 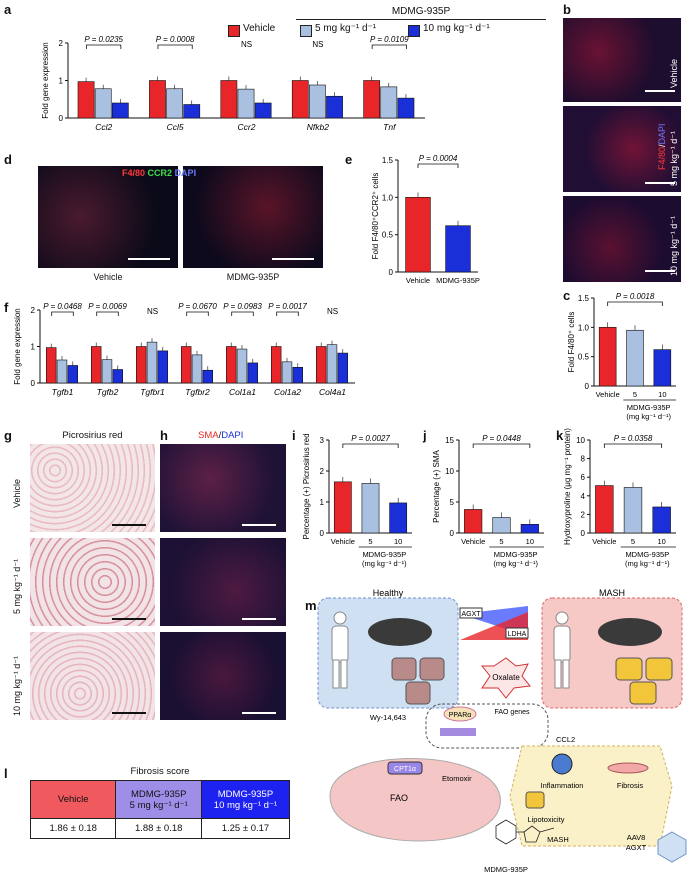 What do you see at coordinates (584, 298) in the screenshot?
I see `y-tick-label-c: 1.5` at bounding box center [584, 298].